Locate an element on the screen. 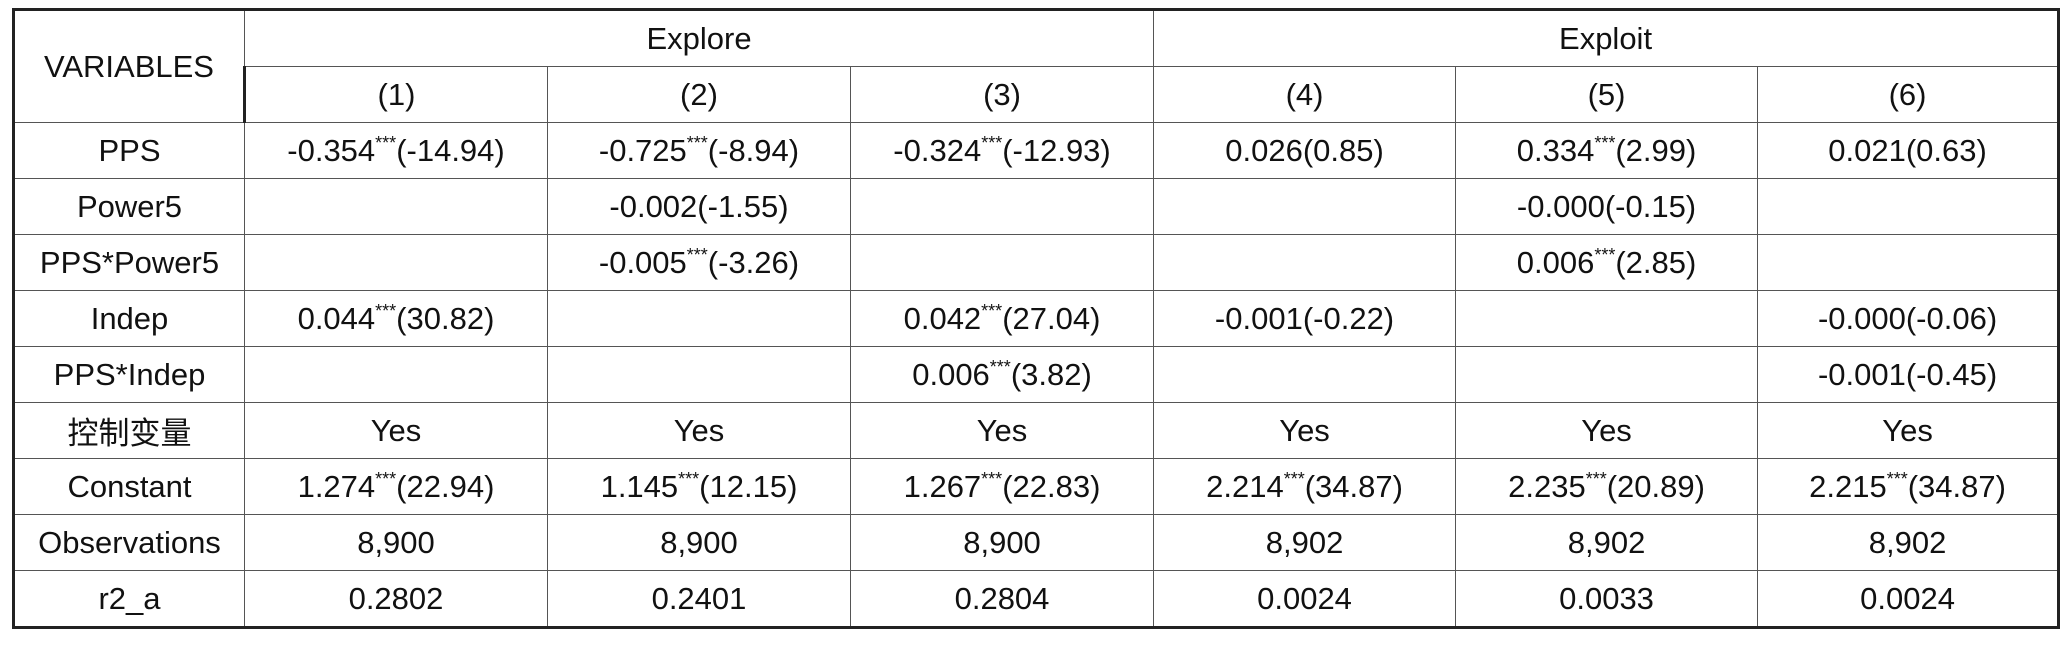  t-statistic: (20.89) is located at coordinates (1655, 486).